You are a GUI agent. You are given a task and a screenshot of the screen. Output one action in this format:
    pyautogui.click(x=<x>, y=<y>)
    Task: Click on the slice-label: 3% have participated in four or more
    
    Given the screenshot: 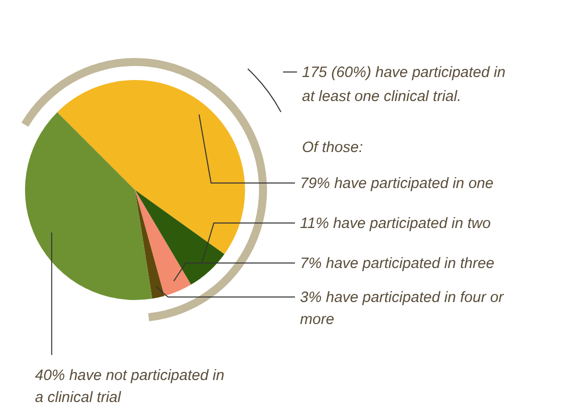 What is the action you would take?
    pyautogui.click(x=402, y=308)
    